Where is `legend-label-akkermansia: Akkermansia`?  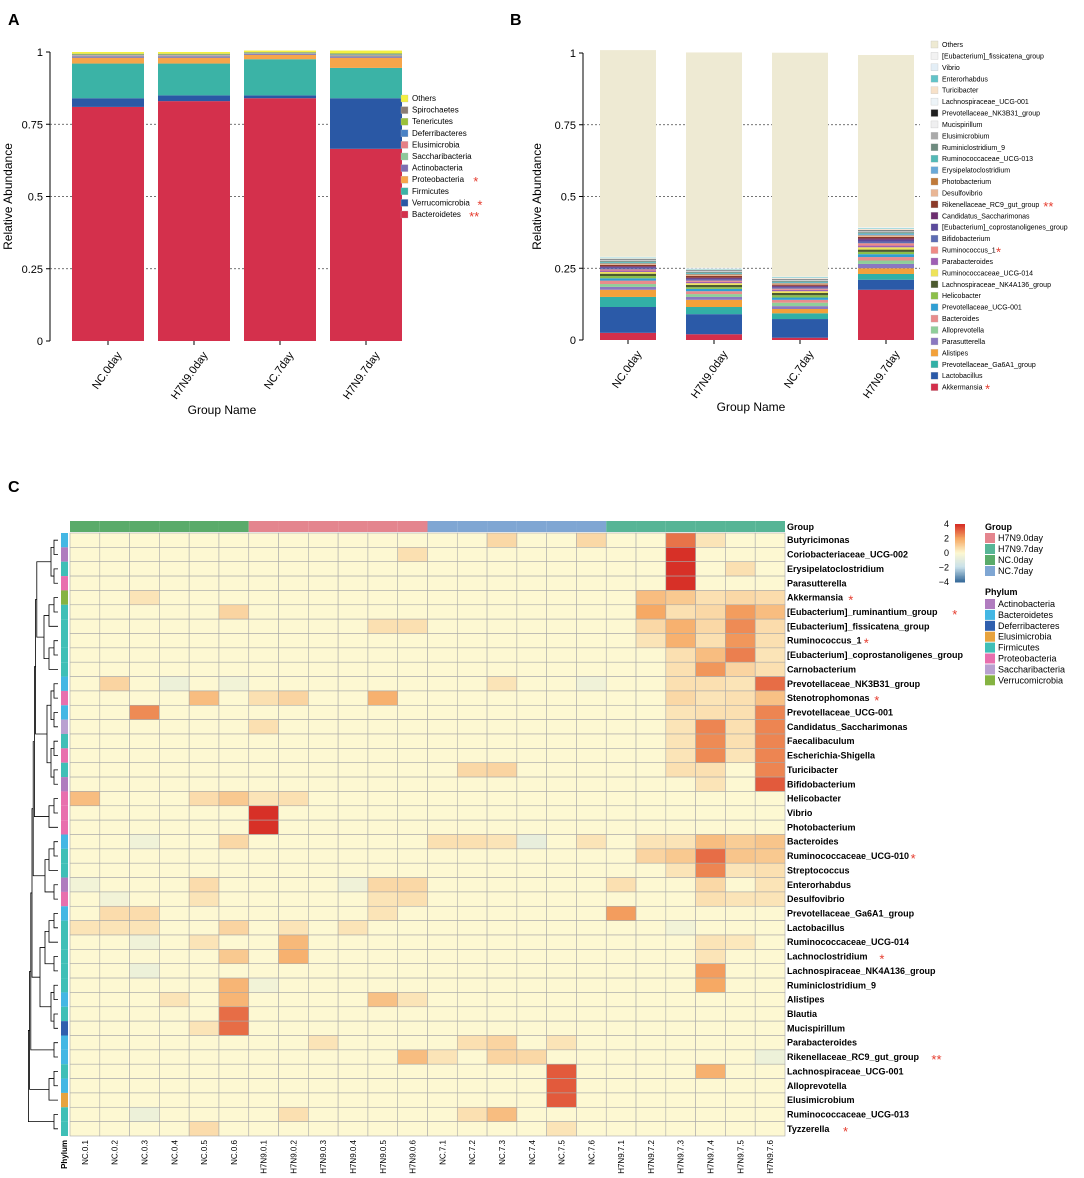 legend-label-akkermansia: Akkermansia is located at coordinates (962, 388).